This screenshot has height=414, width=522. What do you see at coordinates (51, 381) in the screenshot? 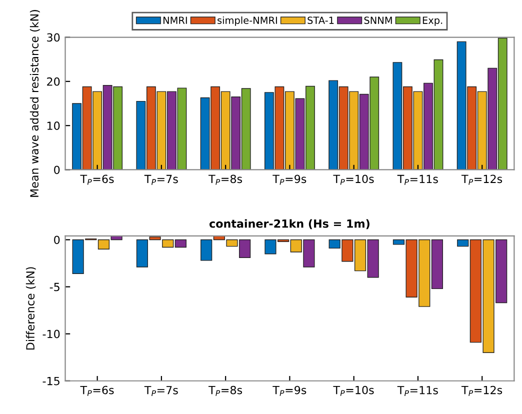
I see `y-tick-label: -15` at bounding box center [51, 381].